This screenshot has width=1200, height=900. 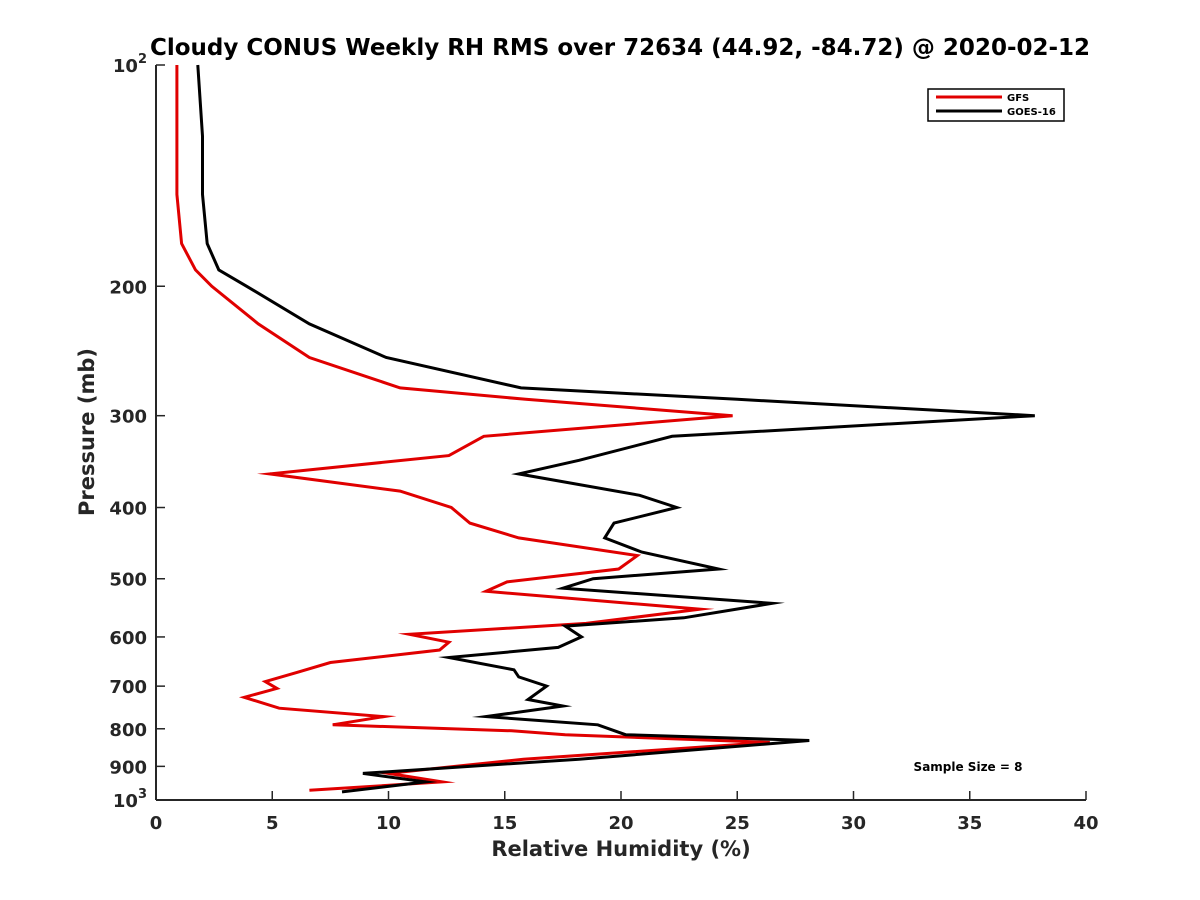 I want to click on y-tick-label: 600, so click(x=128, y=638).